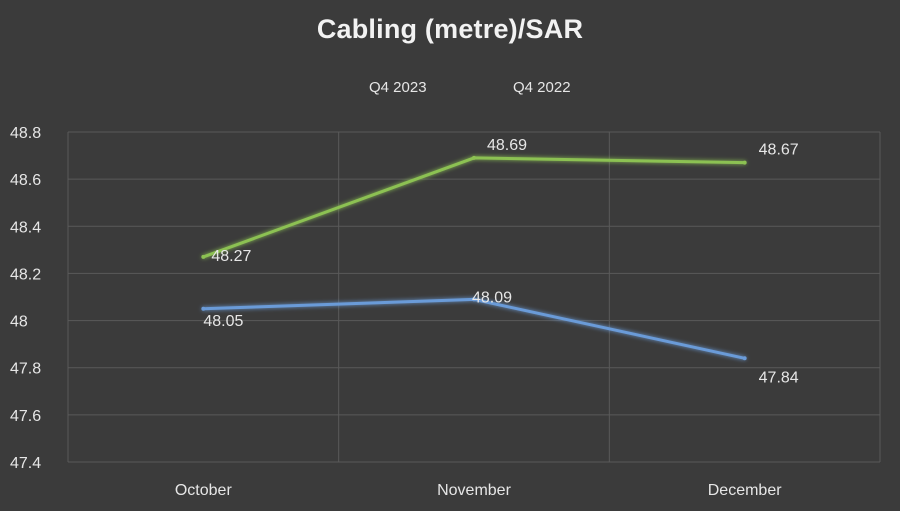 Image resolution: width=900 pixels, height=511 pixels. I want to click on y-tick-label: 48.4, so click(25, 227).